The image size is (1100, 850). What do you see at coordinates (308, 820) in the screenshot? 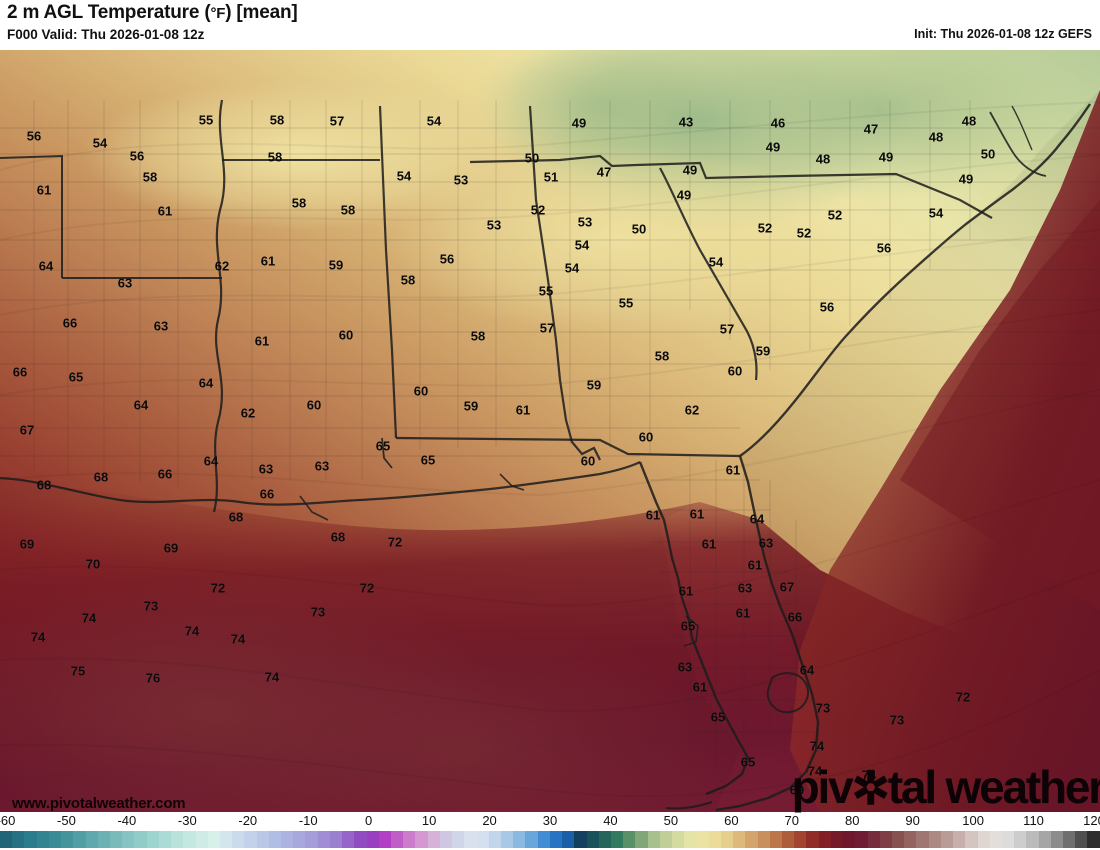
I see `colorbar-tick-label: -10` at bounding box center [308, 820].